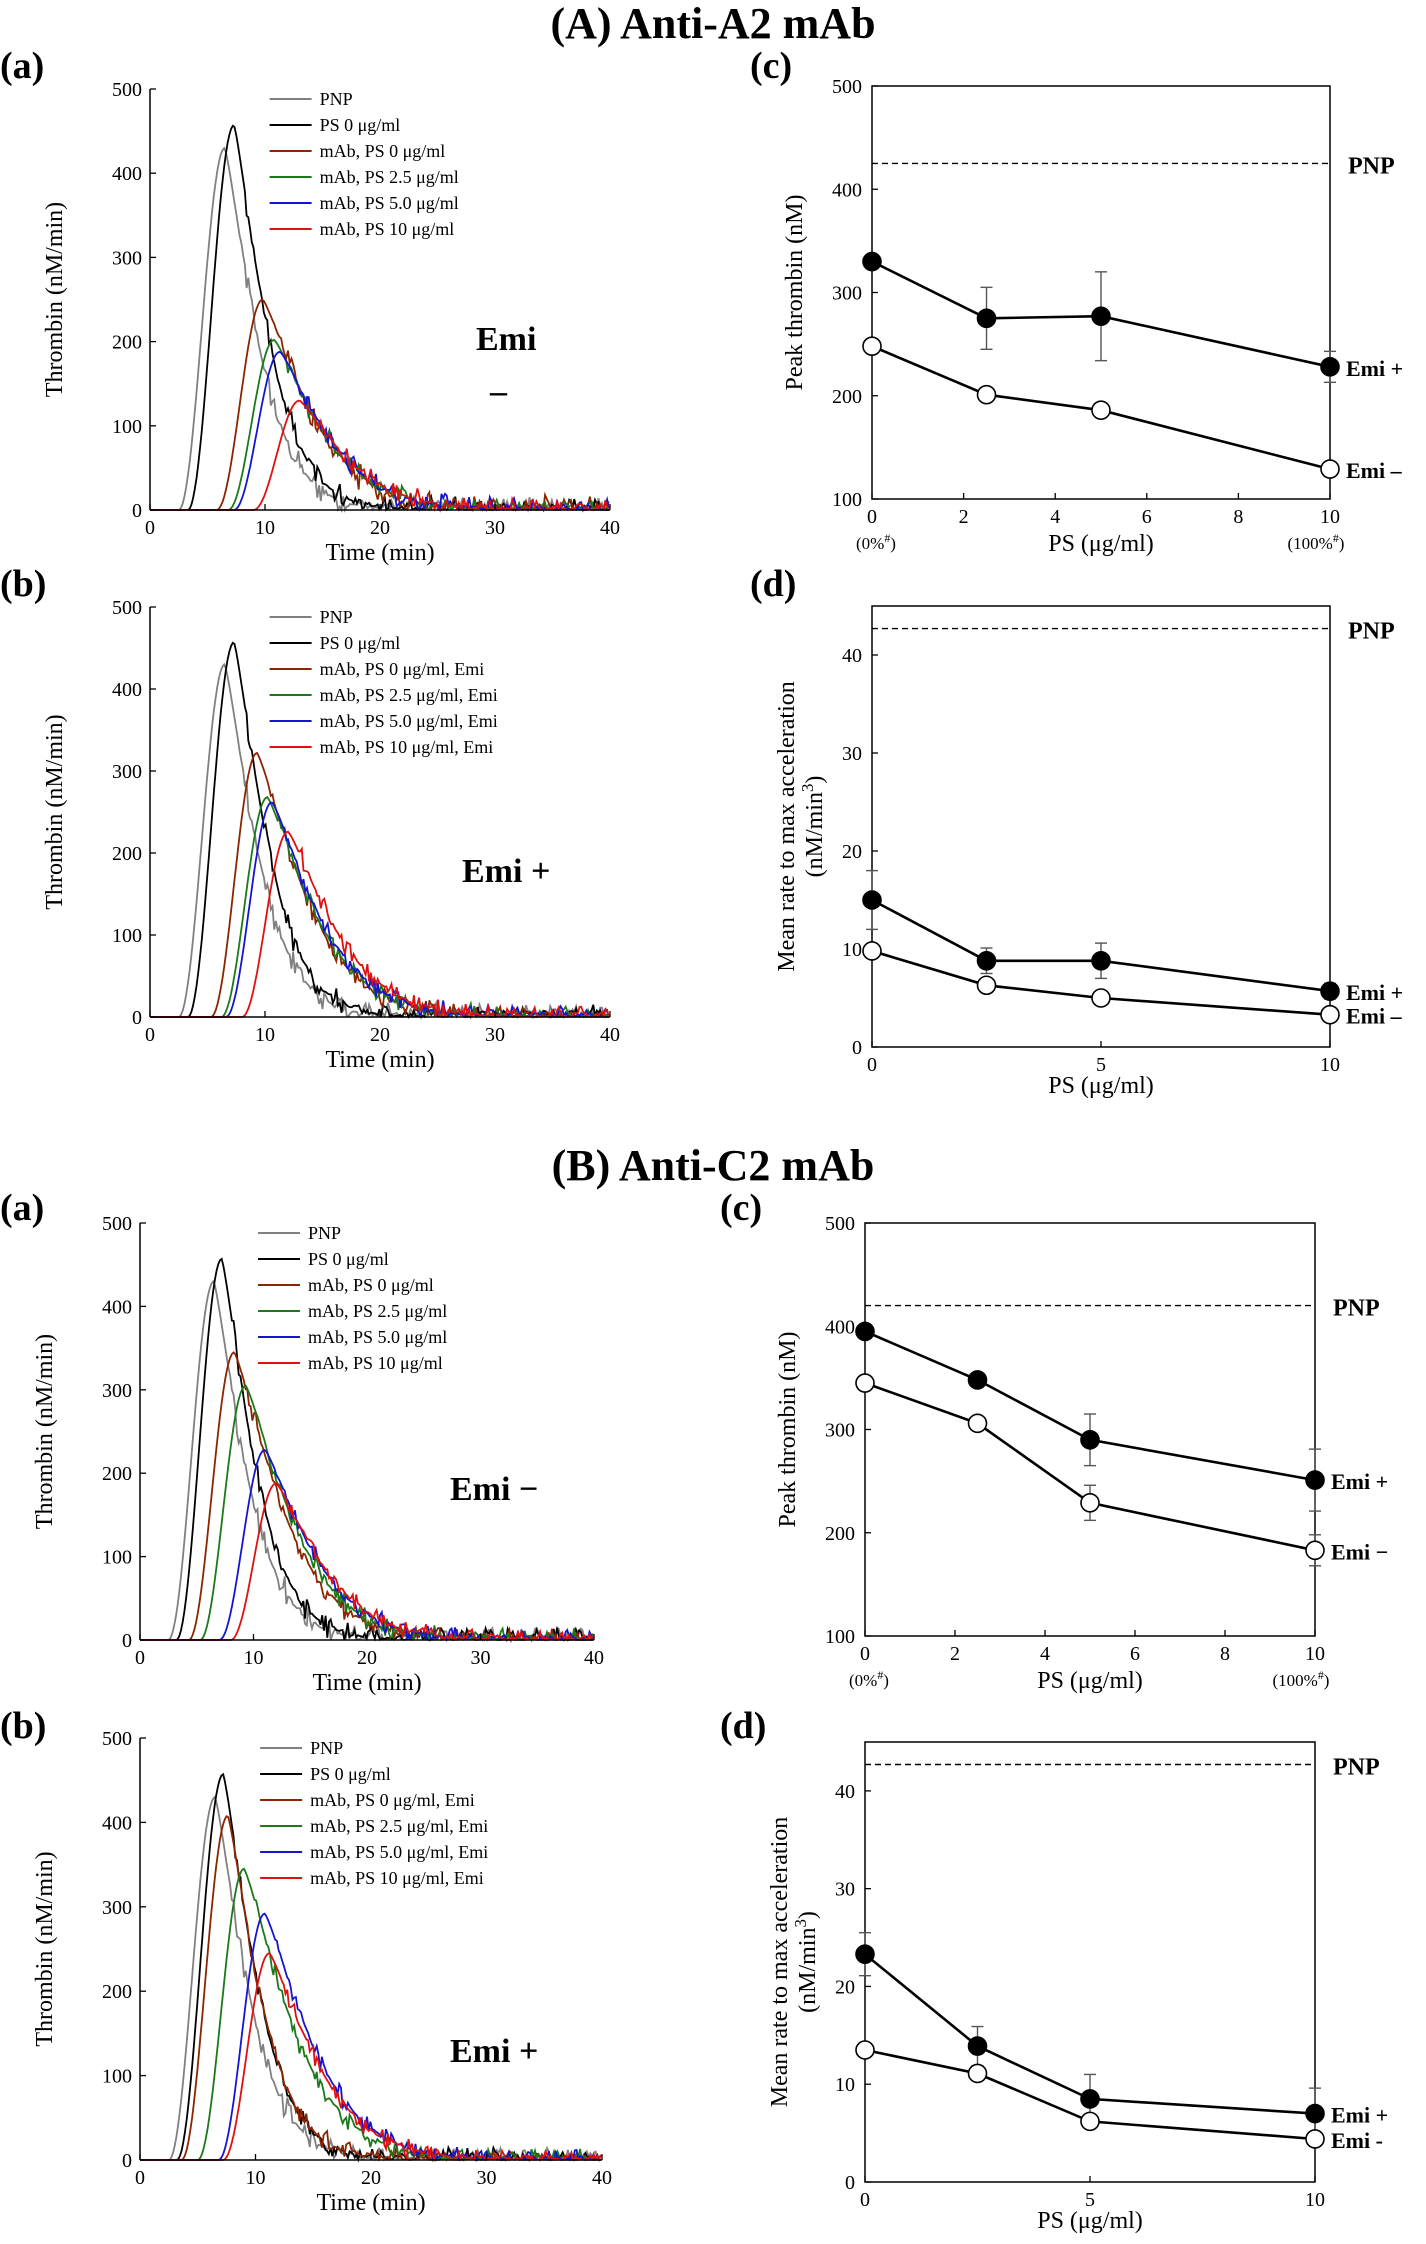 This screenshot has width=1426, height=2244. I want to click on legend-entry: mAb, PS 0 μg/ml, so click(383, 151).